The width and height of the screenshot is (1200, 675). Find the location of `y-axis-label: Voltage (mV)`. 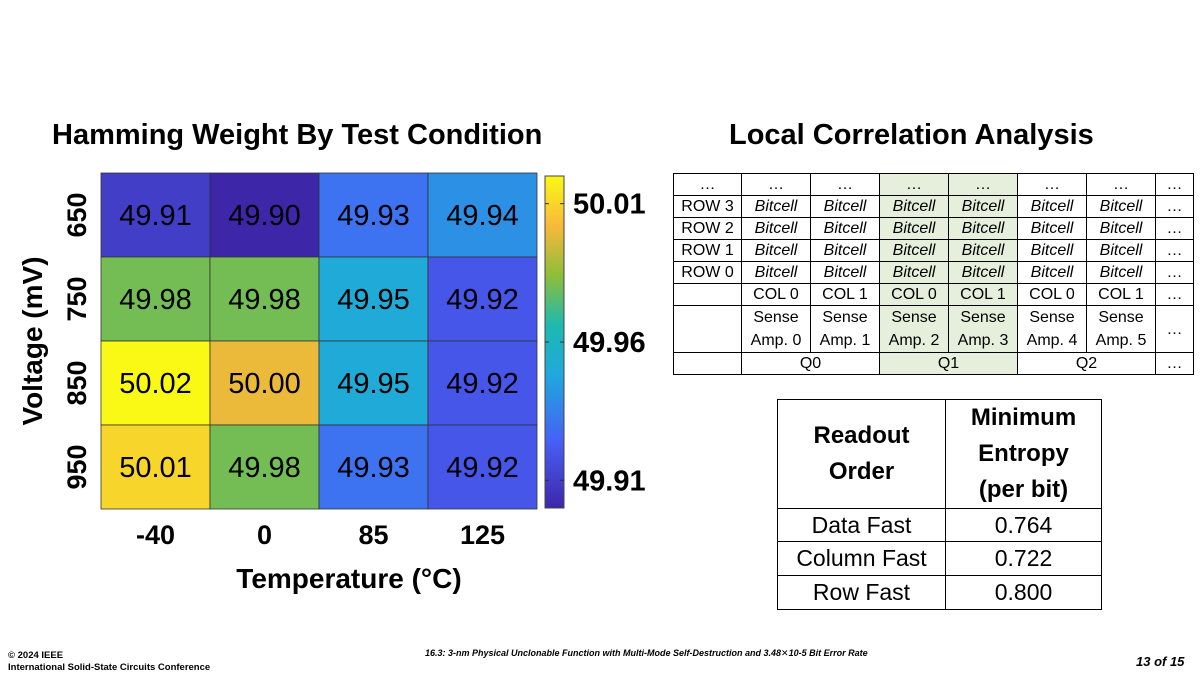

y-axis-label: Voltage (mV) is located at coordinates (32, 340).